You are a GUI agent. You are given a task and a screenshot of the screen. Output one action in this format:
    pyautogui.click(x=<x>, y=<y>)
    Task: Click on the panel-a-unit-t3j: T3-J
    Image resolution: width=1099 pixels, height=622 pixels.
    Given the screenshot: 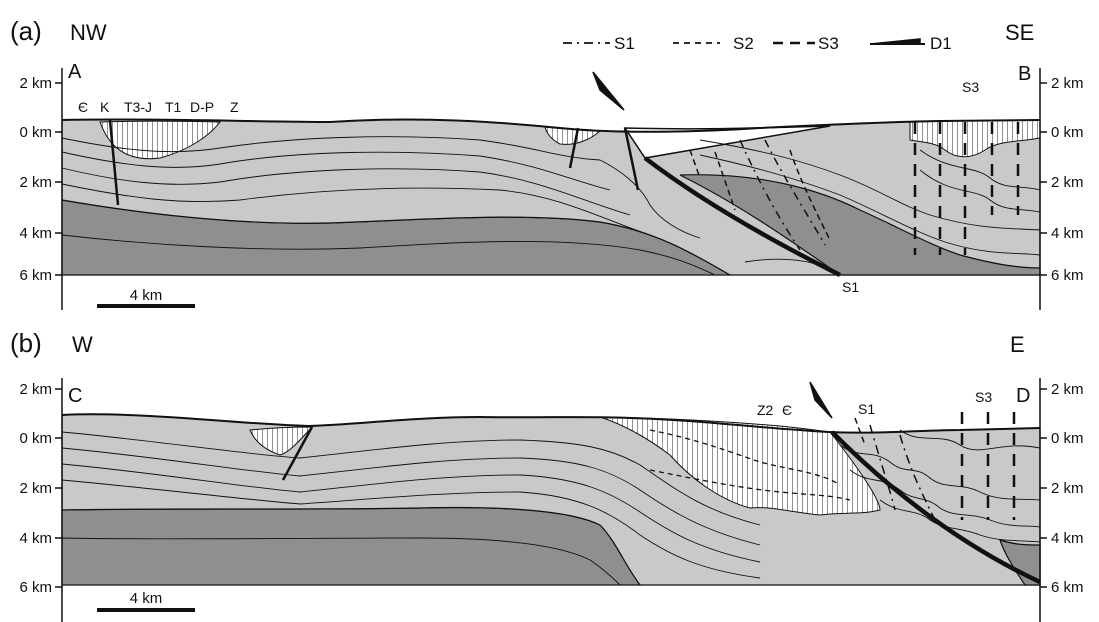 What is the action you would take?
    pyautogui.click(x=138, y=107)
    